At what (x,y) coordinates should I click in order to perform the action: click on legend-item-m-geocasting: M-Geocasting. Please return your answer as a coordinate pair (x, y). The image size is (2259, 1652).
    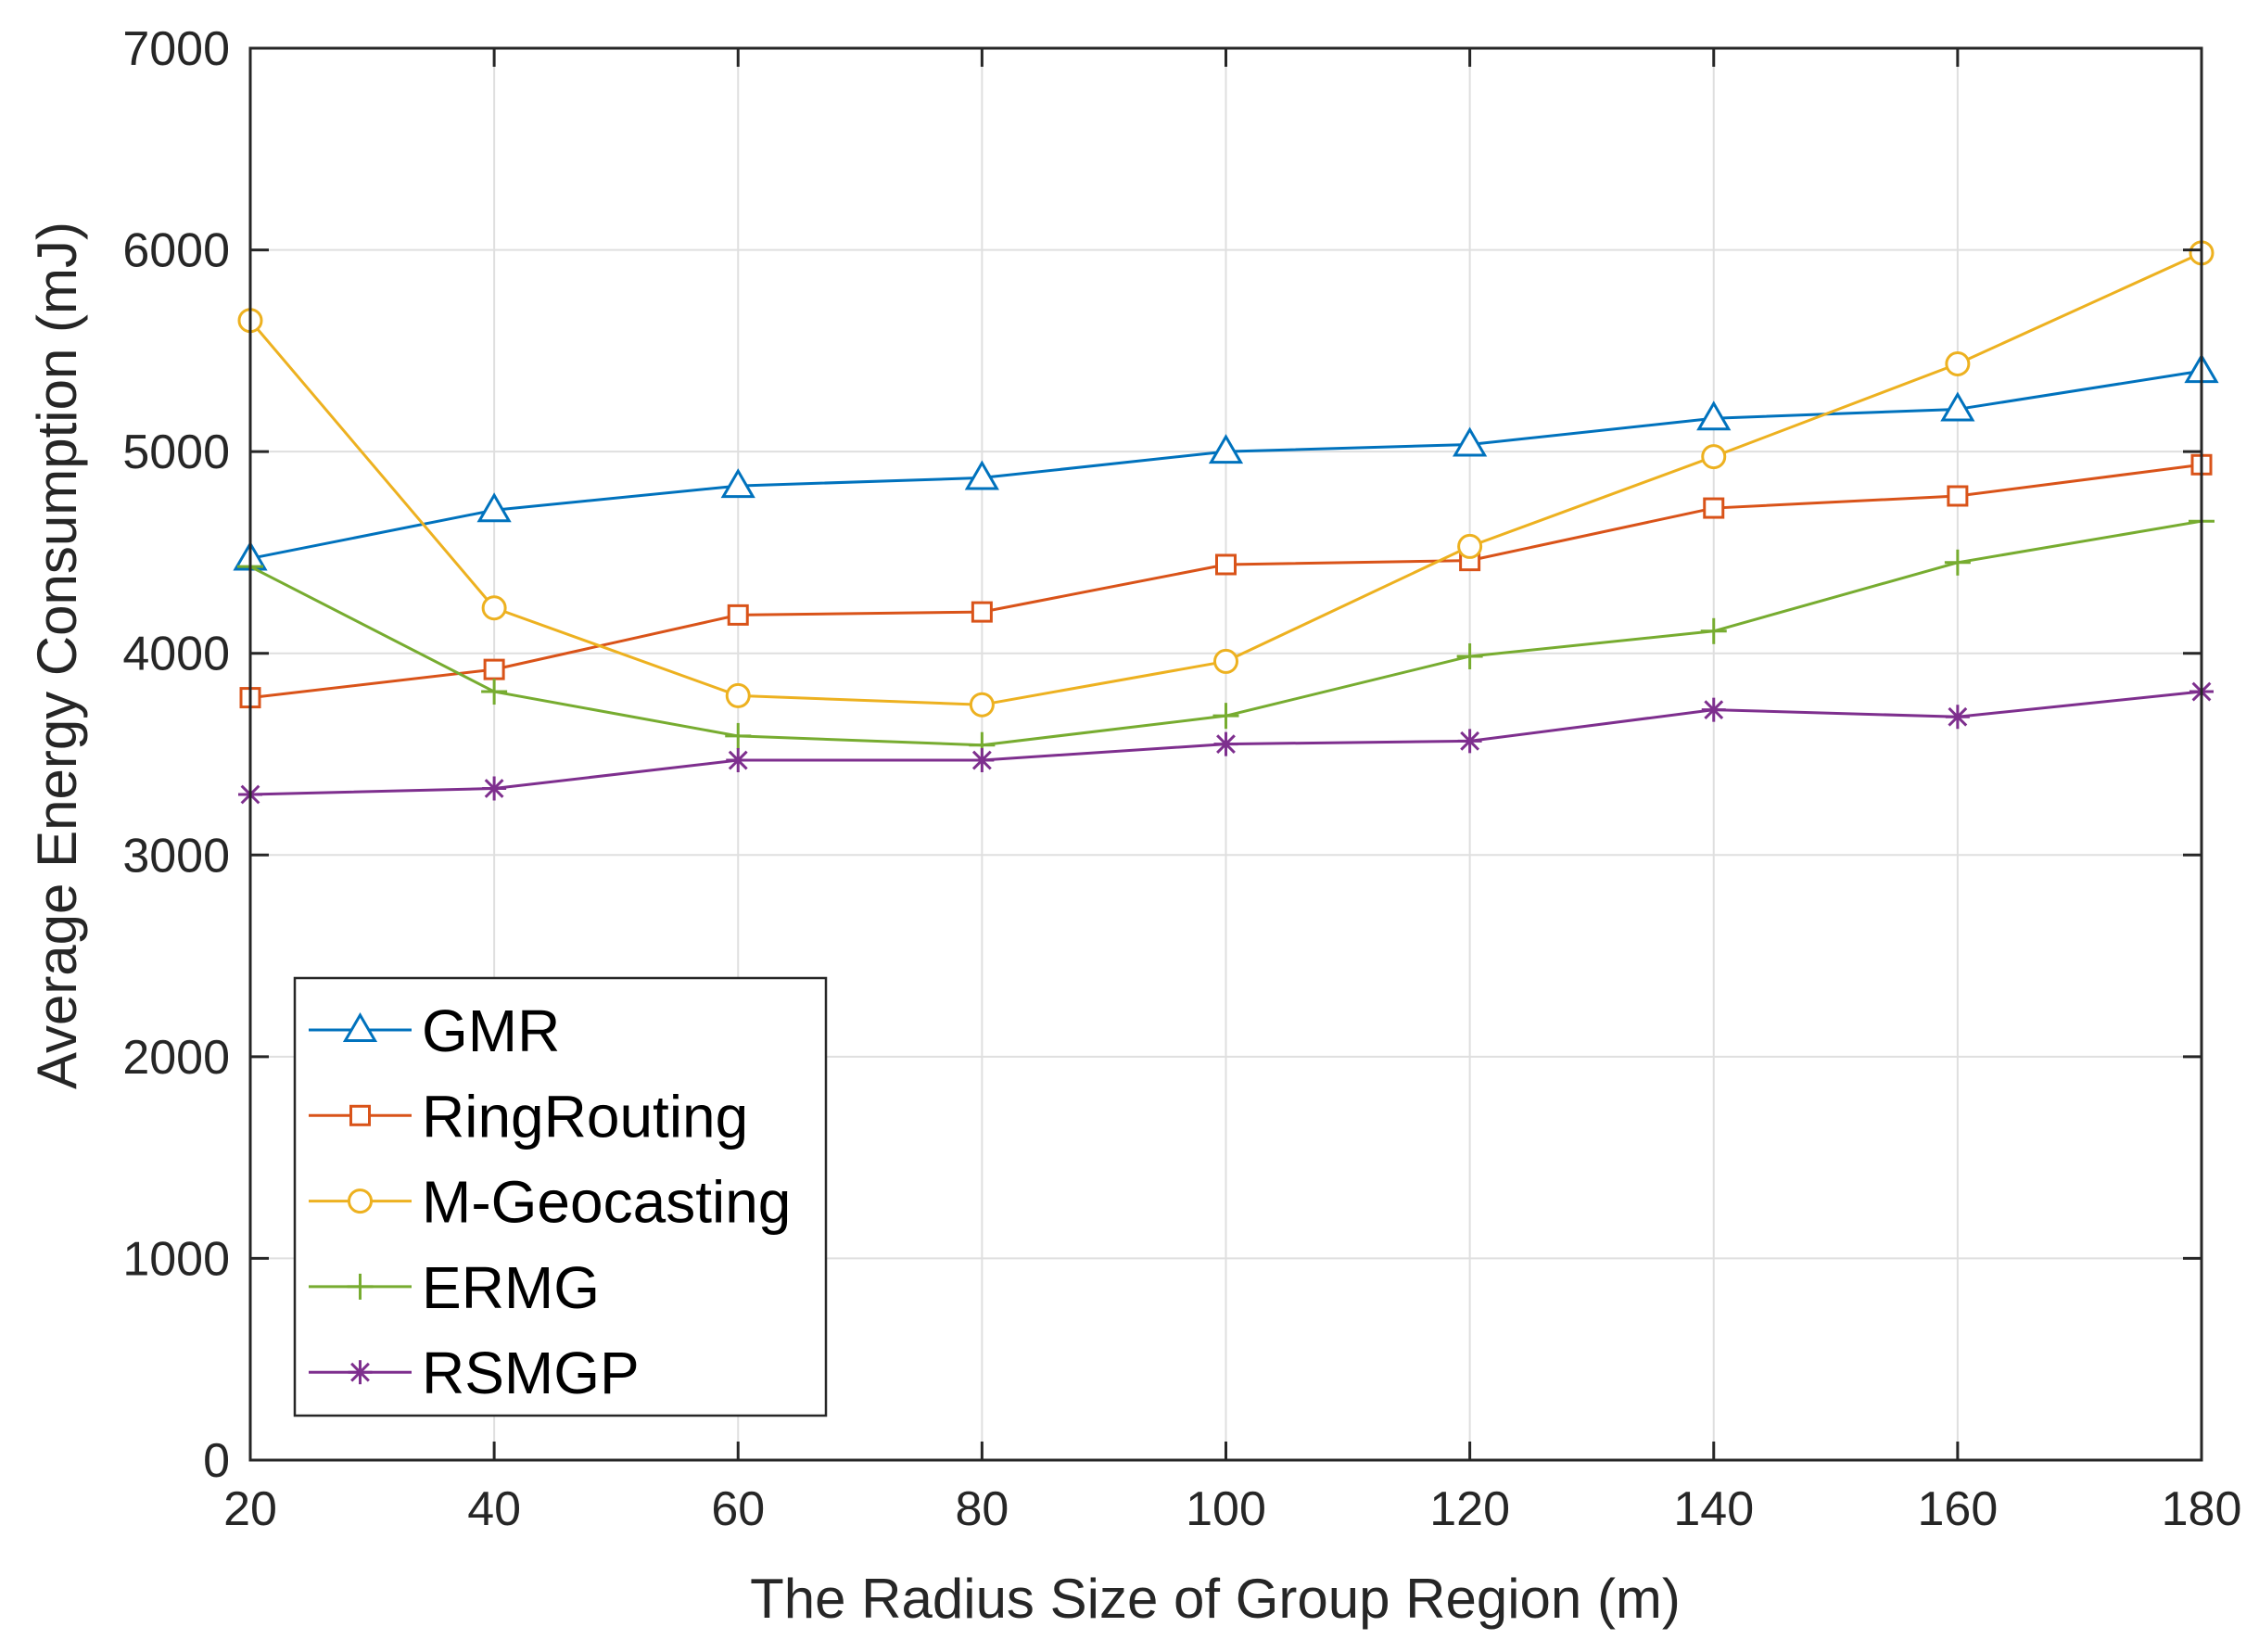
    Looking at the image, I should click on (550, 1202).